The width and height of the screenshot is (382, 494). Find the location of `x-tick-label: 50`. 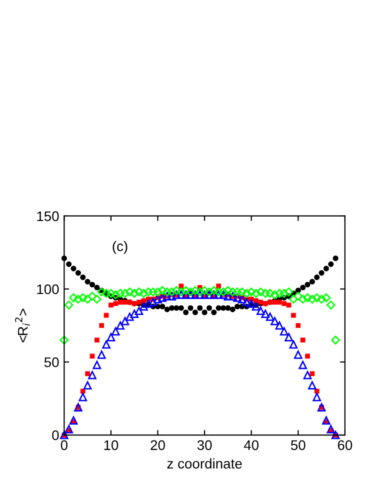

x-tick-label: 50 is located at coordinates (298, 445).